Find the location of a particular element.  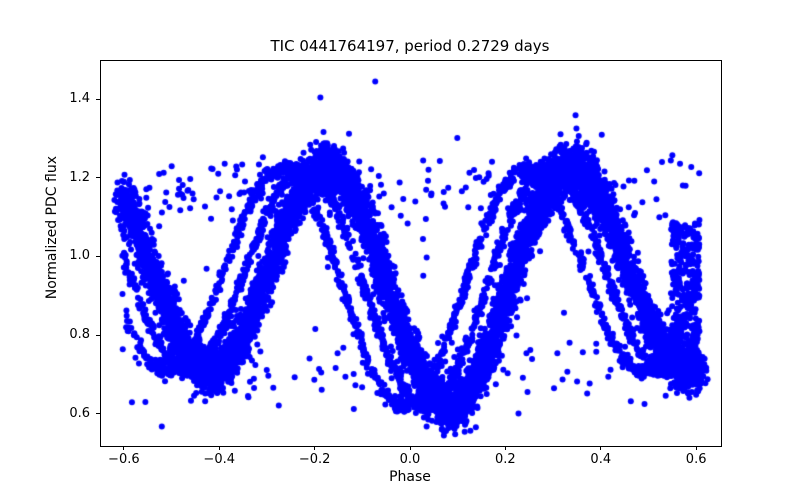

y-tick-label: 0.6 is located at coordinates (79, 413).